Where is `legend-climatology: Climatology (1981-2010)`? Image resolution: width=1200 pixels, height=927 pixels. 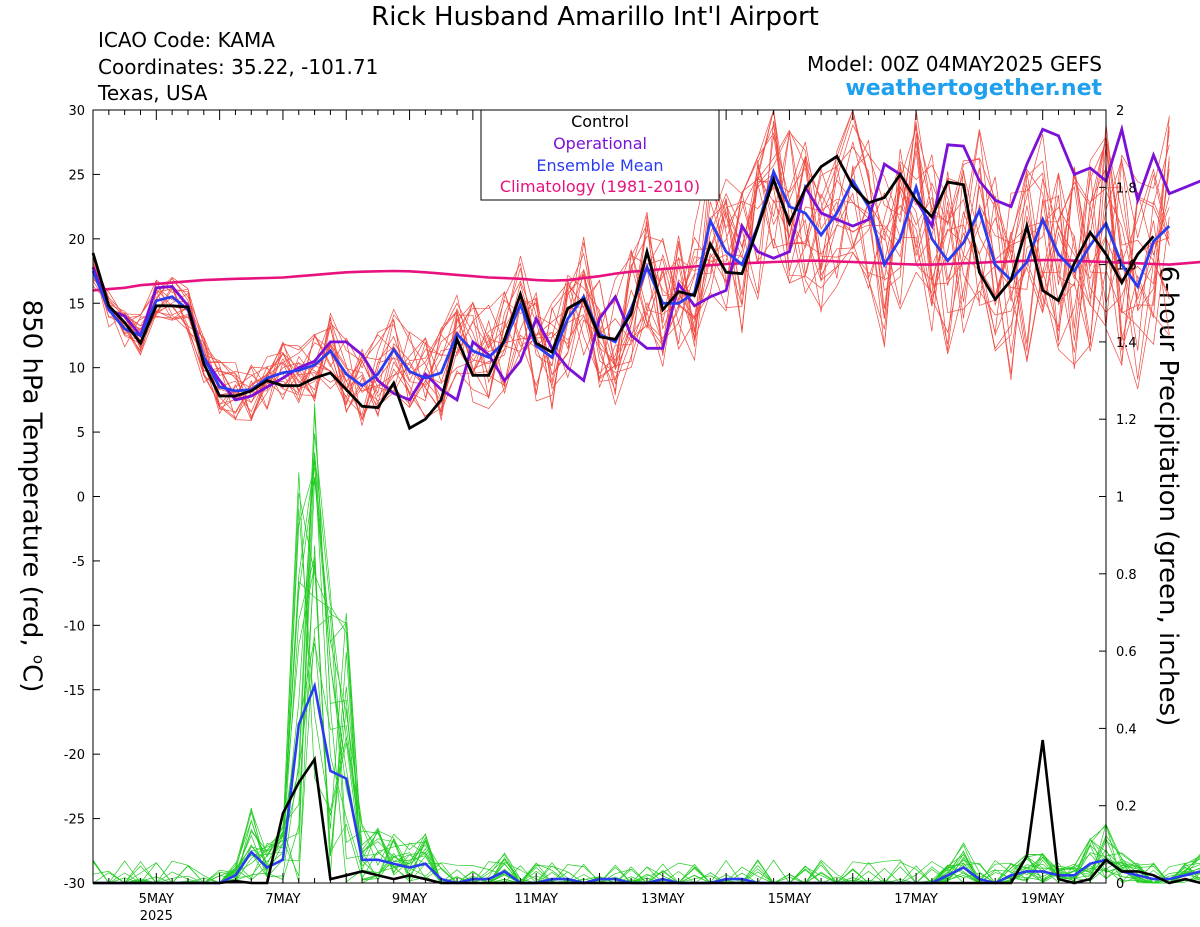
legend-climatology: Climatology (1981-2010) is located at coordinates (600, 186).